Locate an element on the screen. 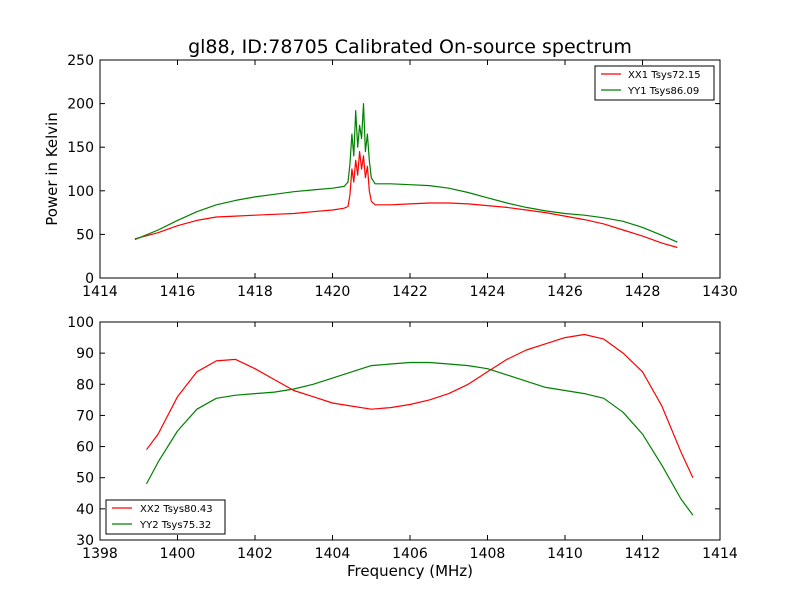 The width and height of the screenshot is (800, 600). top-panel-y-axis-label: Power in Kelvin is located at coordinates (52, 169).